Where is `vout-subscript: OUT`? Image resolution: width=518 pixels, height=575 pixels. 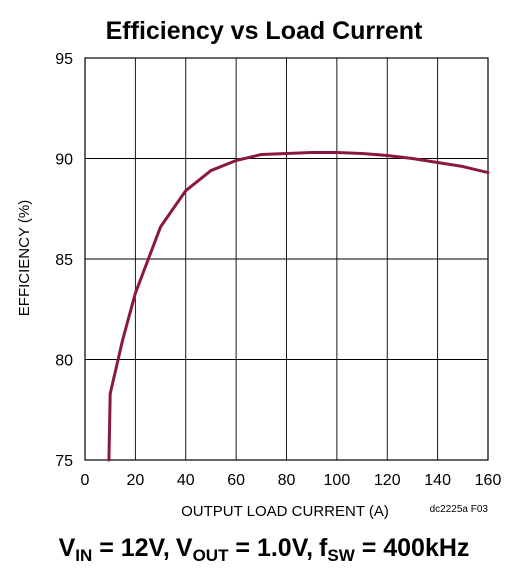 vout-subscript: OUT is located at coordinates (211, 555).